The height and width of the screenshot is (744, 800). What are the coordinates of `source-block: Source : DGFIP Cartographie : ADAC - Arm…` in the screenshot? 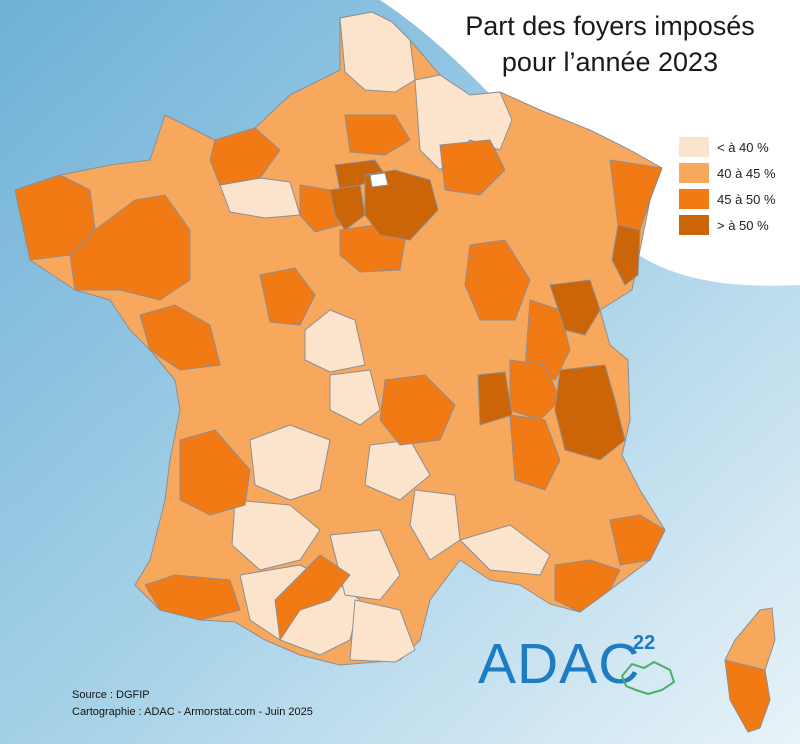 It's located at (192, 704).